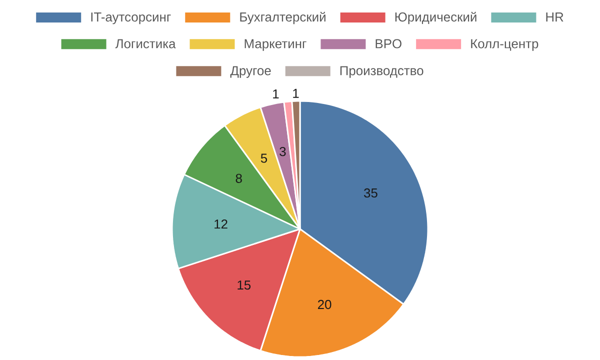 The height and width of the screenshot is (360, 600). Describe the element at coordinates (325, 305) in the screenshot. I see `data-label: 20` at that location.